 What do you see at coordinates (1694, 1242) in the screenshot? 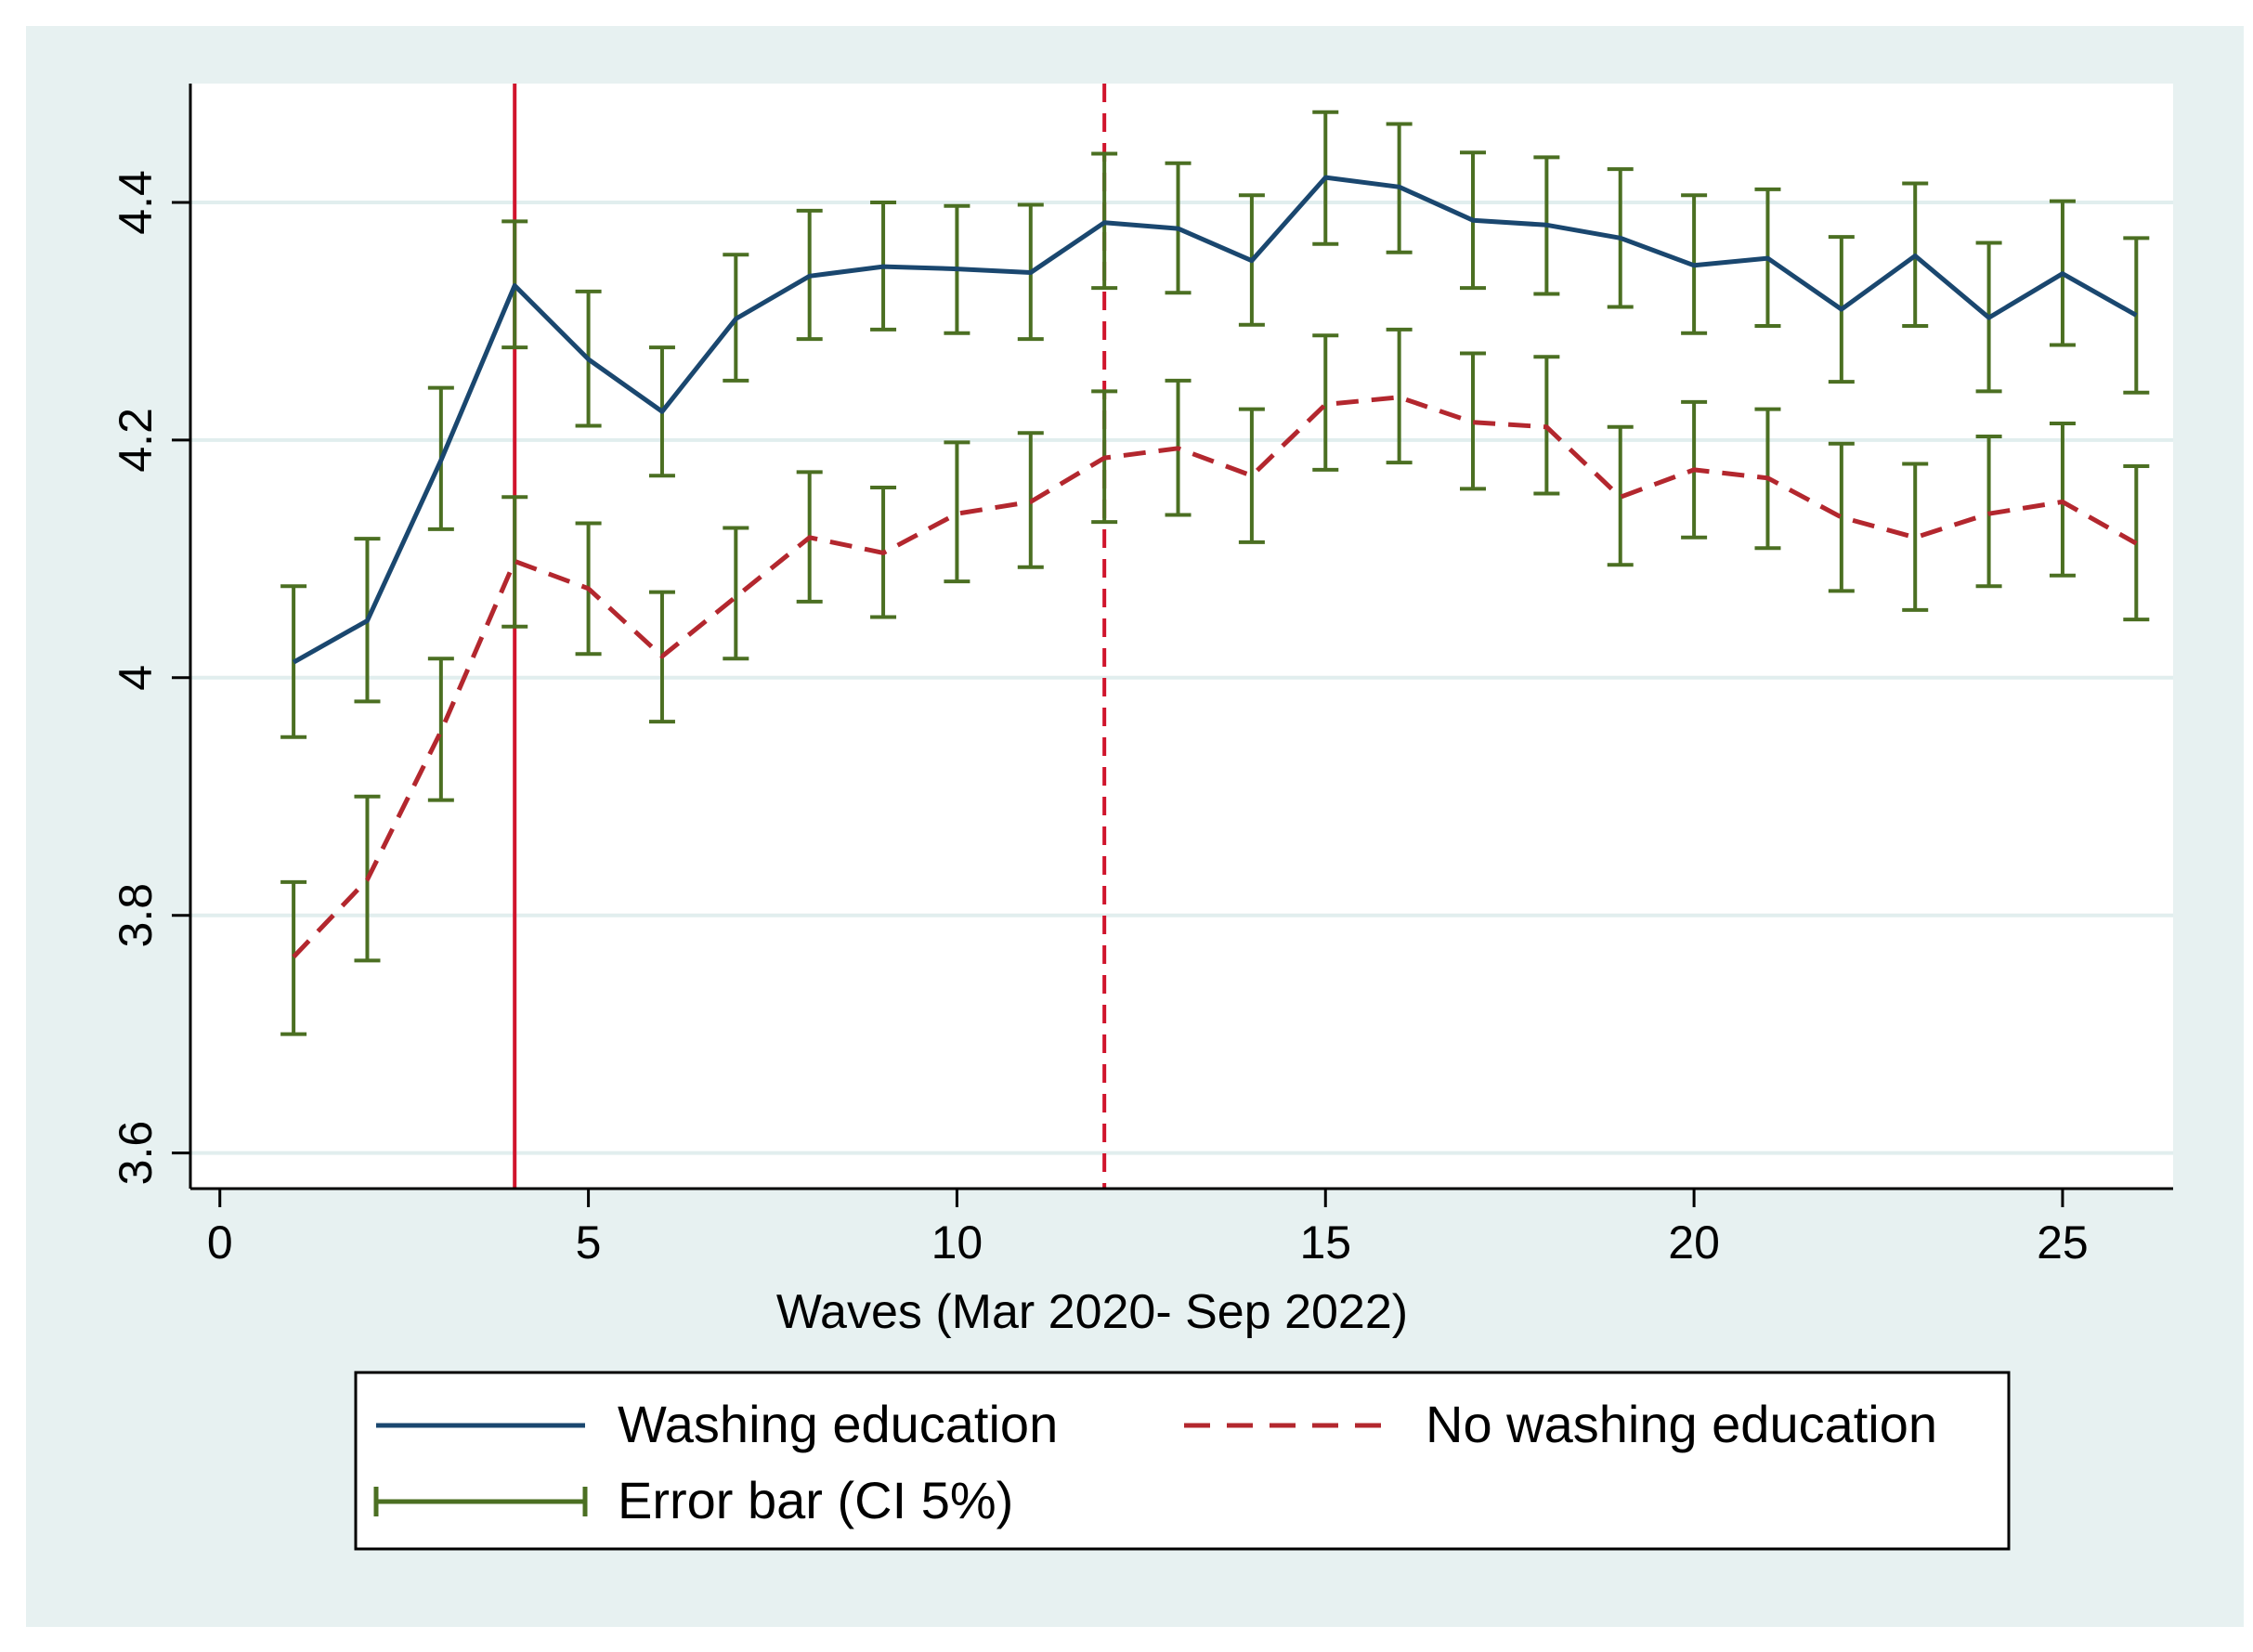
I see `x-tick-label-20: 20` at bounding box center [1694, 1242].